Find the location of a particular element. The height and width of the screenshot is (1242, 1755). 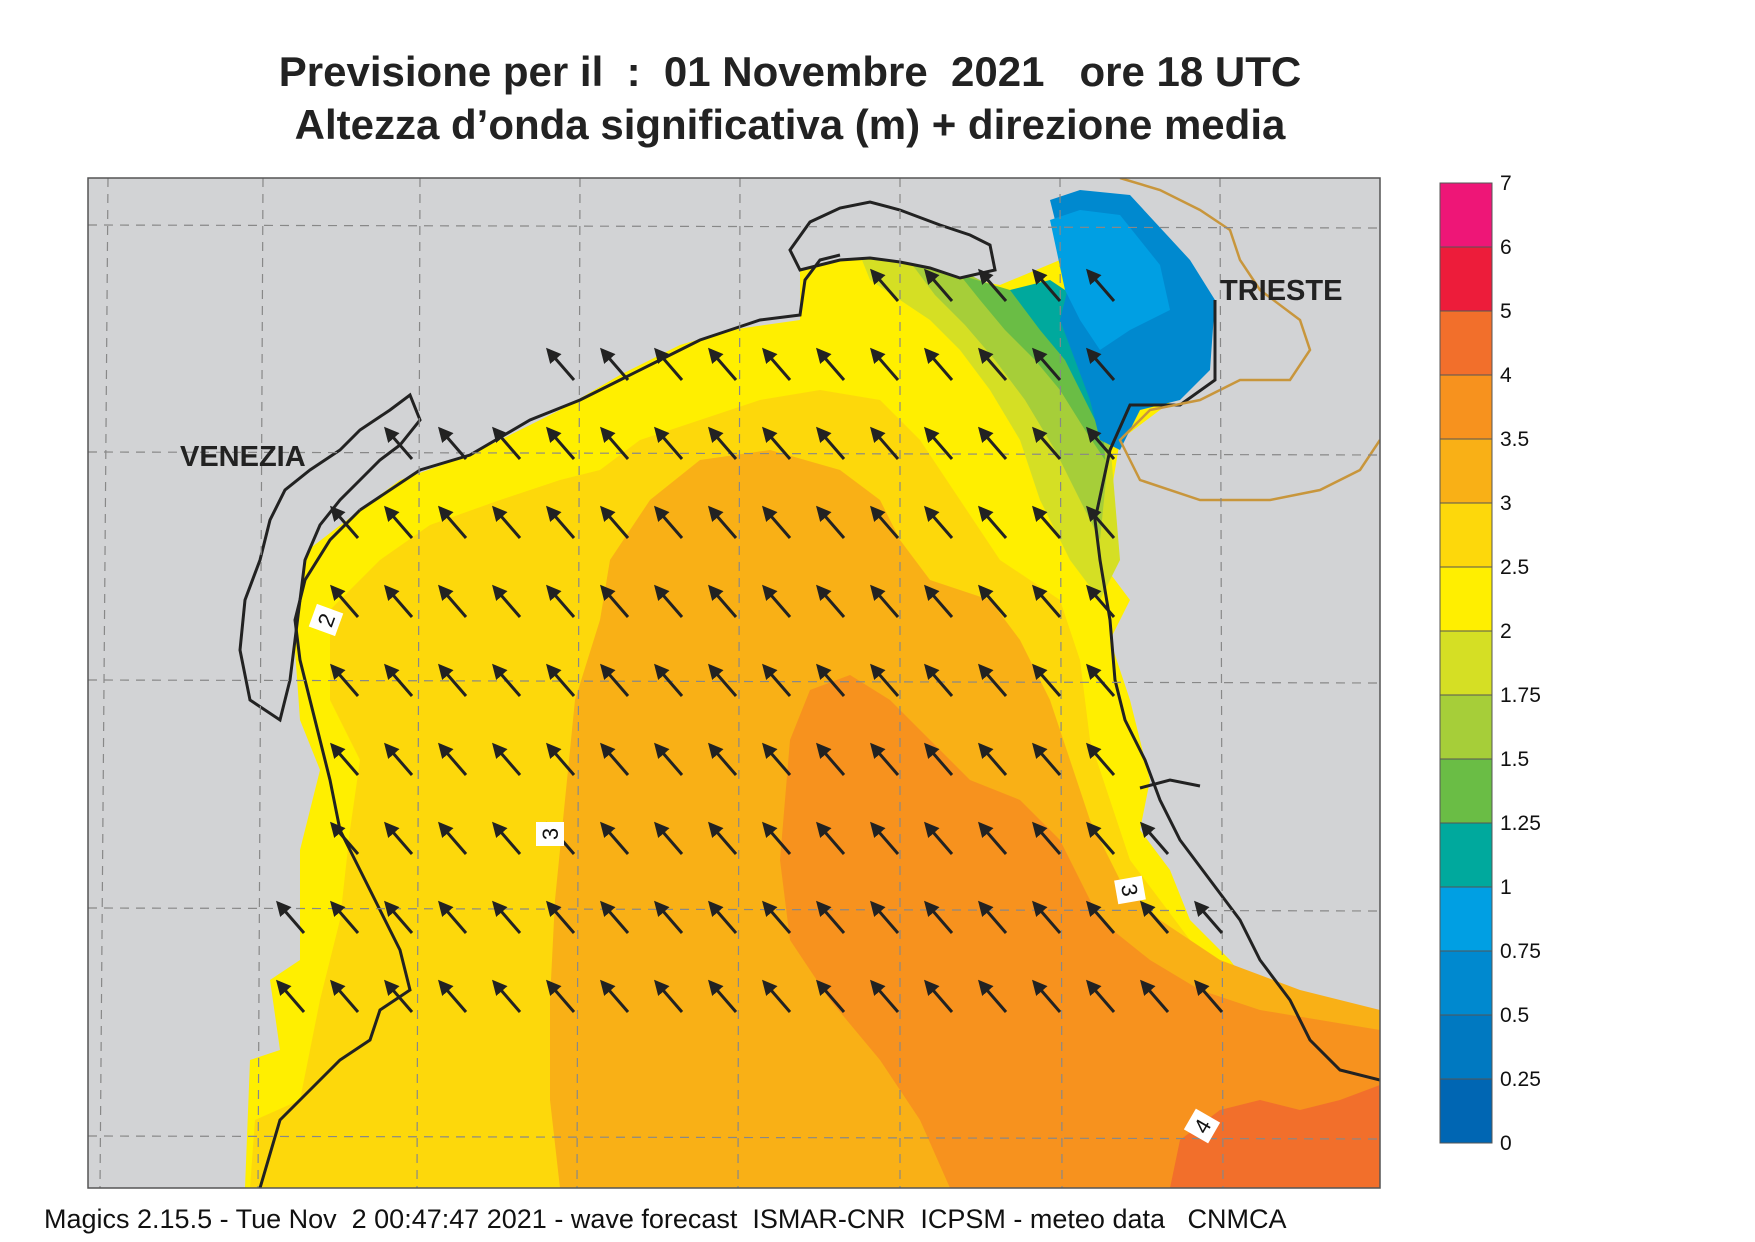

border-italy-slovenia is located at coordinates (1249, 340).